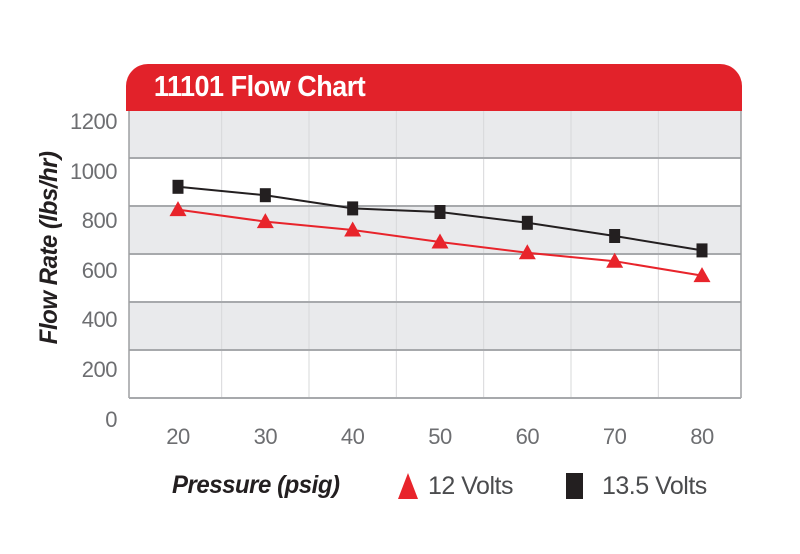 The height and width of the screenshot is (554, 800). What do you see at coordinates (440, 436) in the screenshot?
I see `x-tick-label: 50` at bounding box center [440, 436].